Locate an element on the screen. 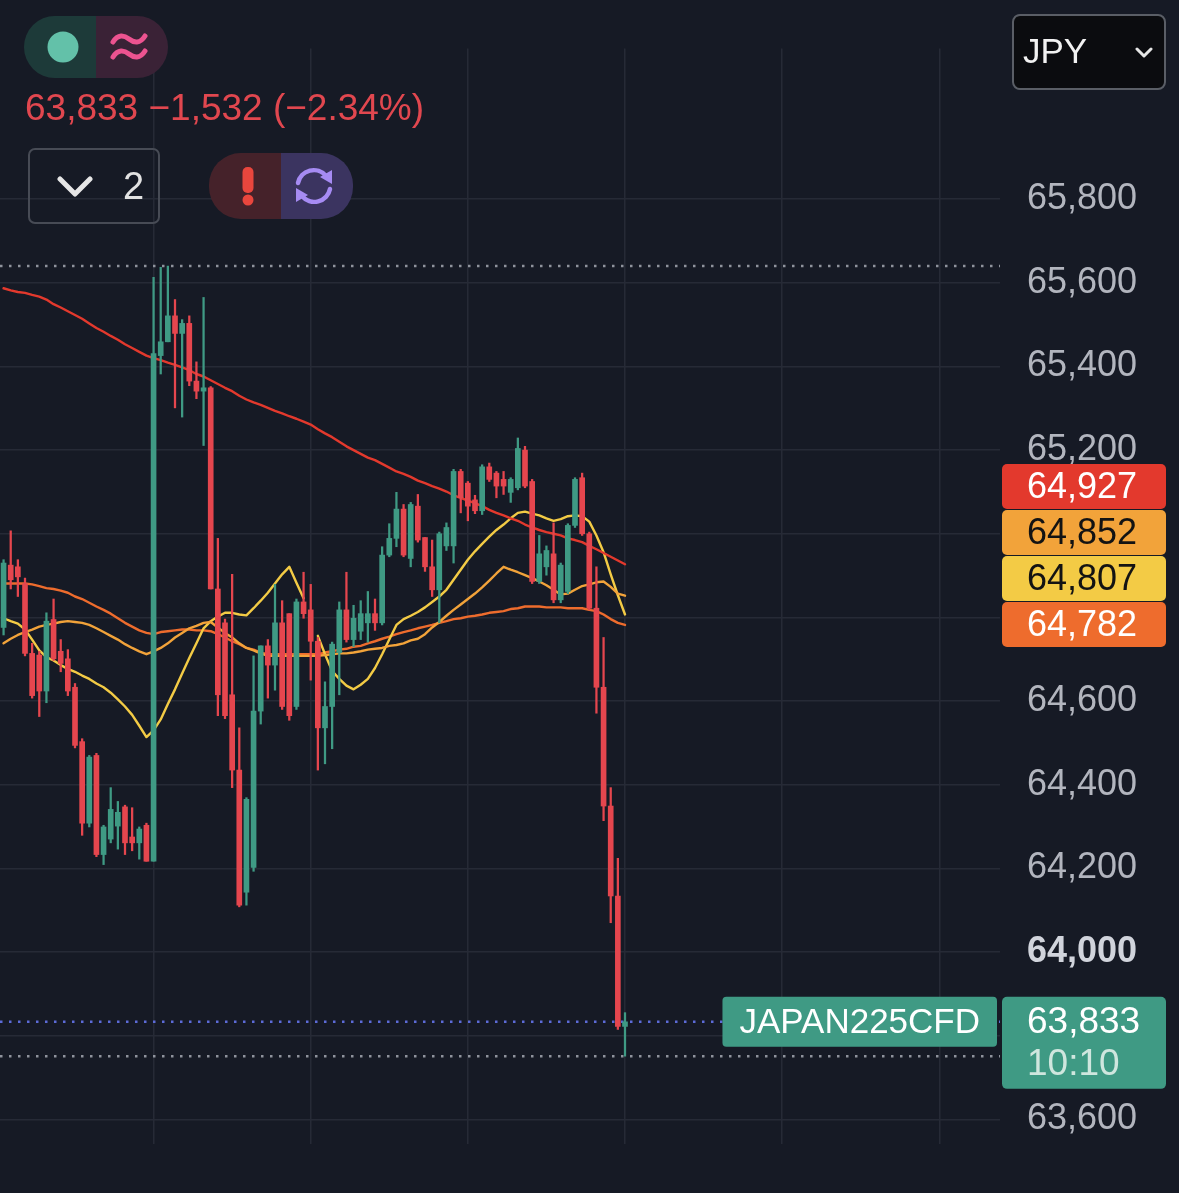 The height and width of the screenshot is (1193, 1179). y-axis-title: JPY is located at coordinates (1055, 51).